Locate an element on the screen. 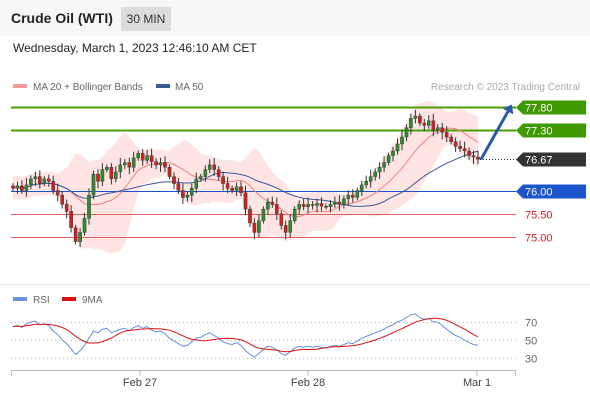 The width and height of the screenshot is (590, 400). rsi-axis-label-30: 30 is located at coordinates (531, 360).